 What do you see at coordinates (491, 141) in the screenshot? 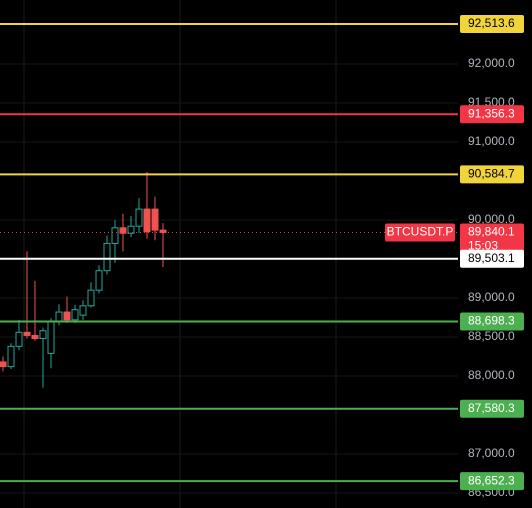
I see `y-tick-label: 91,000.0` at bounding box center [491, 141].